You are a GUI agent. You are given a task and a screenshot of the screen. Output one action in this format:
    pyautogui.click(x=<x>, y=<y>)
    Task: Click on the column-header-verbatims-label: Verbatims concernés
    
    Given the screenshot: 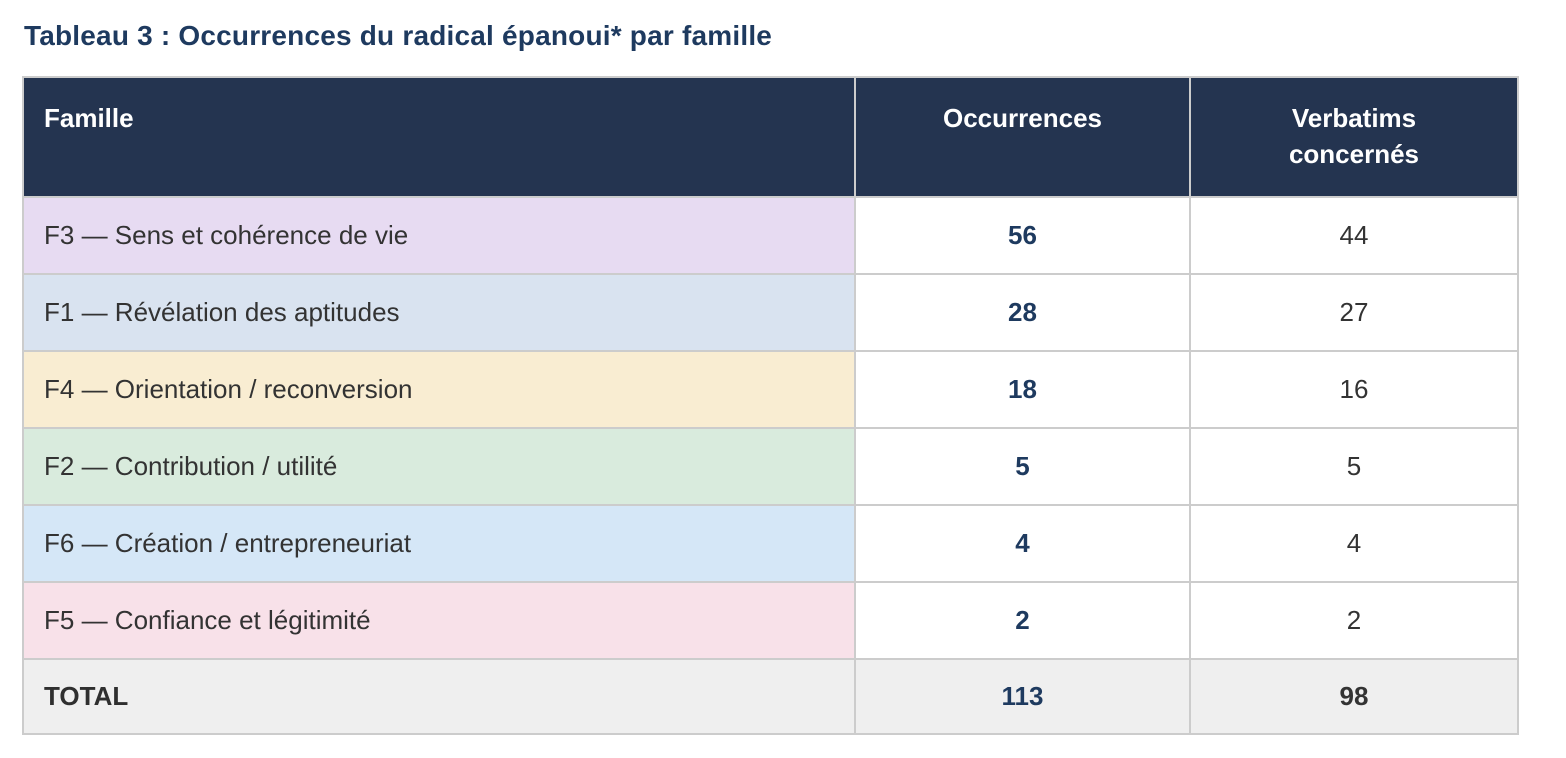 What is the action you would take?
    pyautogui.click(x=1354, y=136)
    